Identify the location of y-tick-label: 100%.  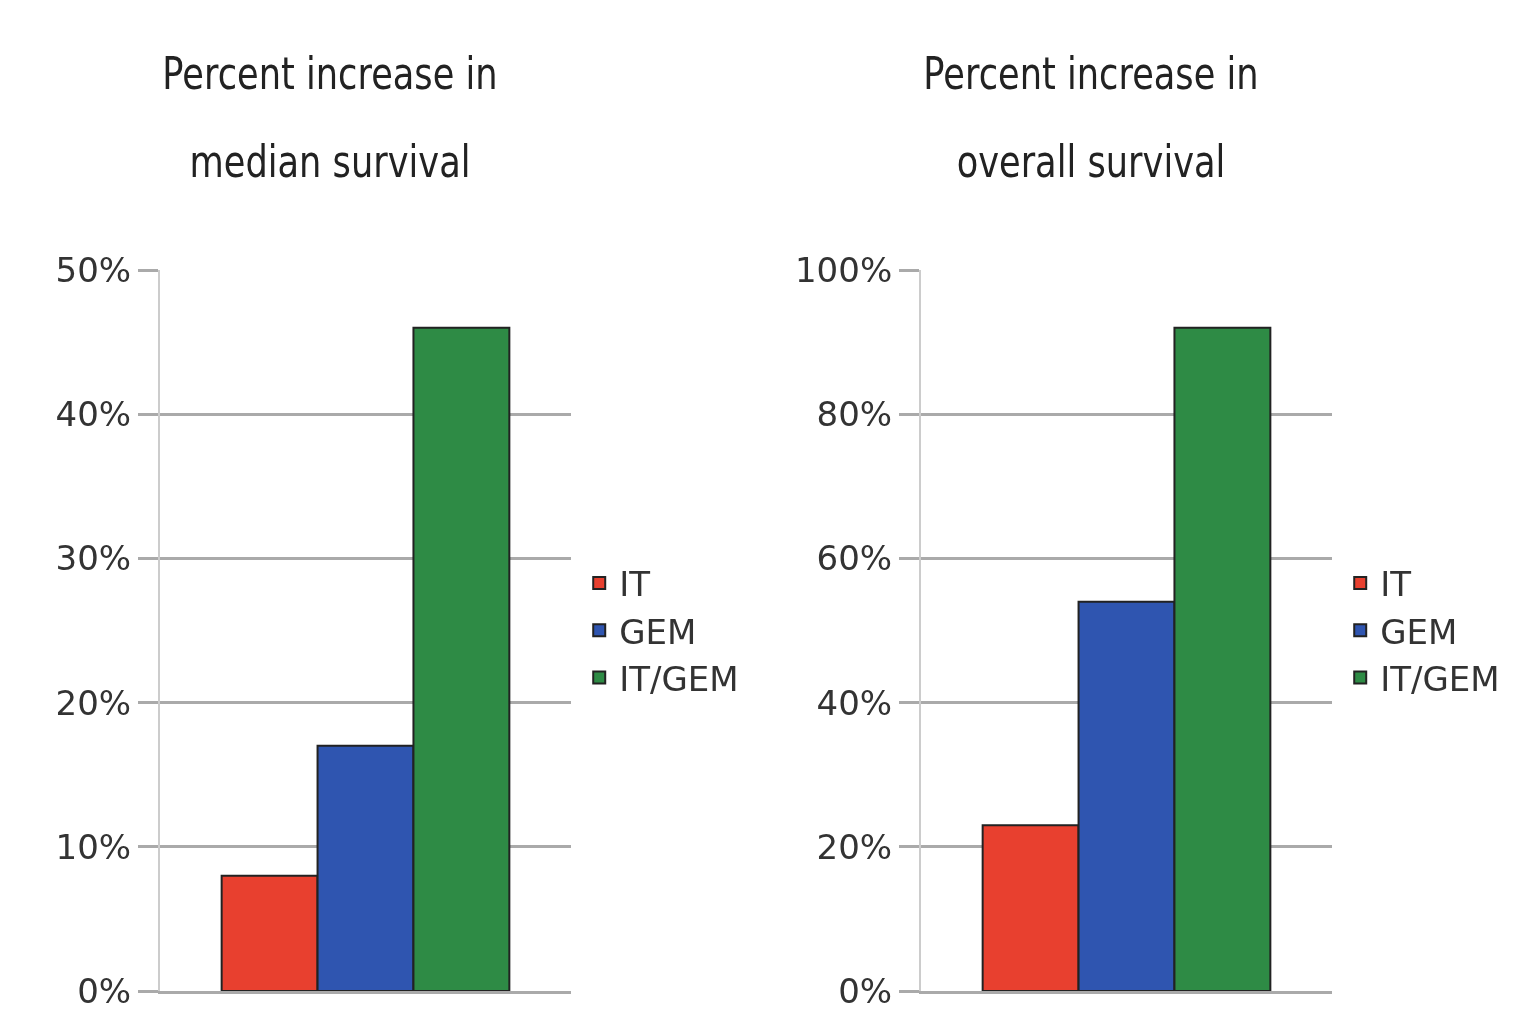
(844, 269).